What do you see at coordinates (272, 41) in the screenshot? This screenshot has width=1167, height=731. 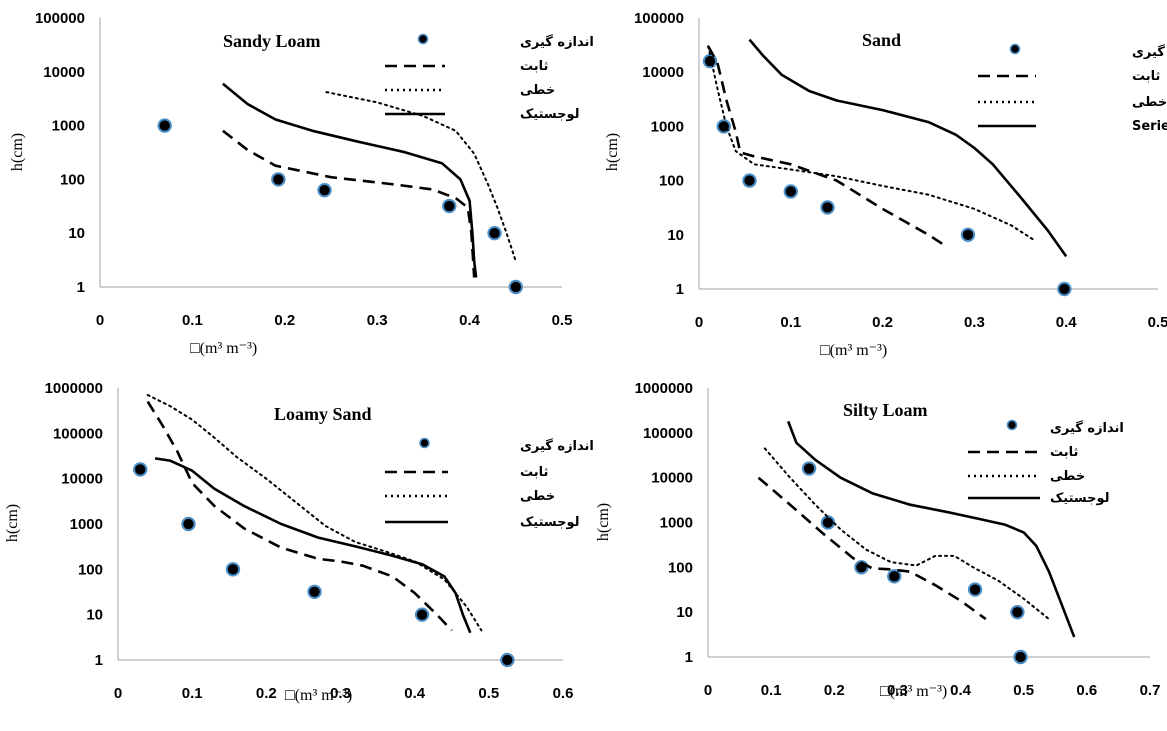 I see `chart-title: Sandy Loam` at bounding box center [272, 41].